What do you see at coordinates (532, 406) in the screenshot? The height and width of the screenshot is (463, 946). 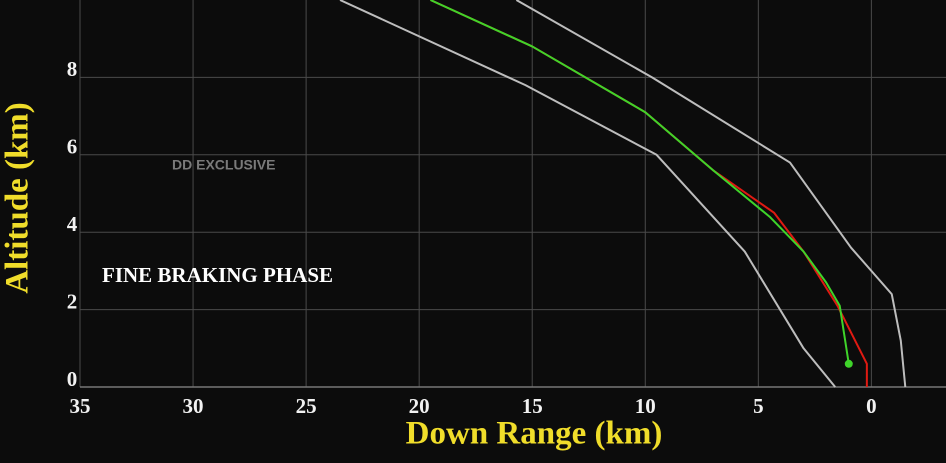 I see `x-tick-label: 15` at bounding box center [532, 406].